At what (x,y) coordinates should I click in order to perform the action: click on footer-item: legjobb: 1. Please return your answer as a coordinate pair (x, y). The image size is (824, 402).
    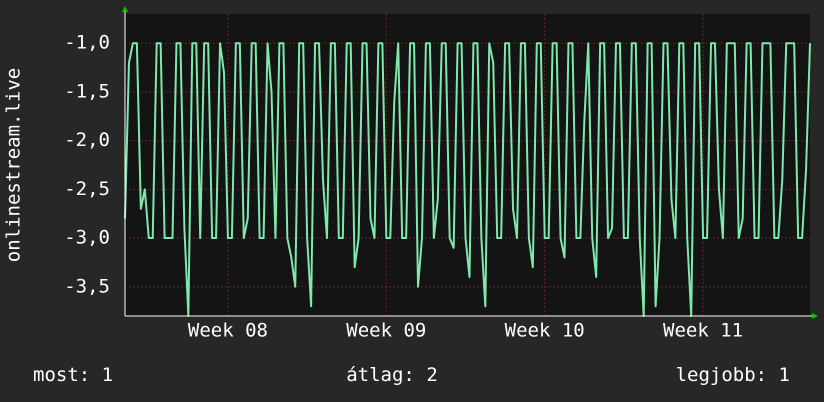
    Looking at the image, I should click on (733, 375).